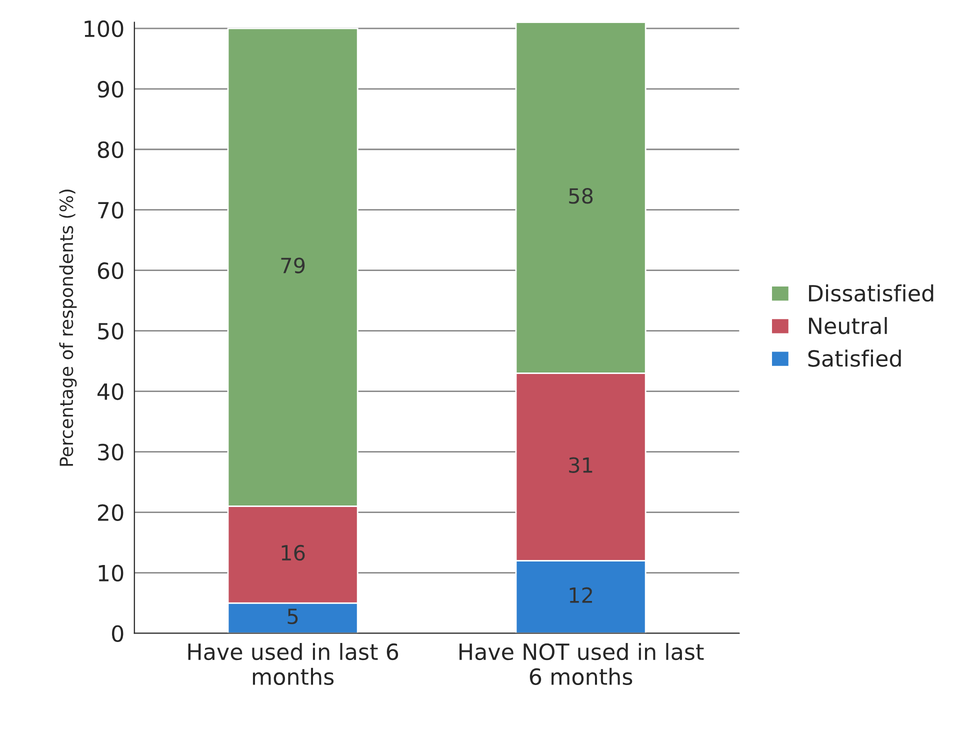 The image size is (960, 745). What do you see at coordinates (581, 196) in the screenshot?
I see `data-label: 58` at bounding box center [581, 196].